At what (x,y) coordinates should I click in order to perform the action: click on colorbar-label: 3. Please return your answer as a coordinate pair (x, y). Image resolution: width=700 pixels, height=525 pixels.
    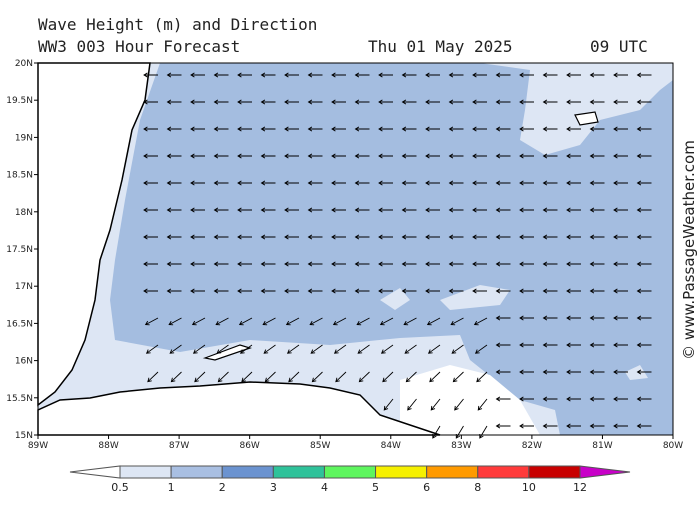
    Looking at the image, I should click on (273, 487).